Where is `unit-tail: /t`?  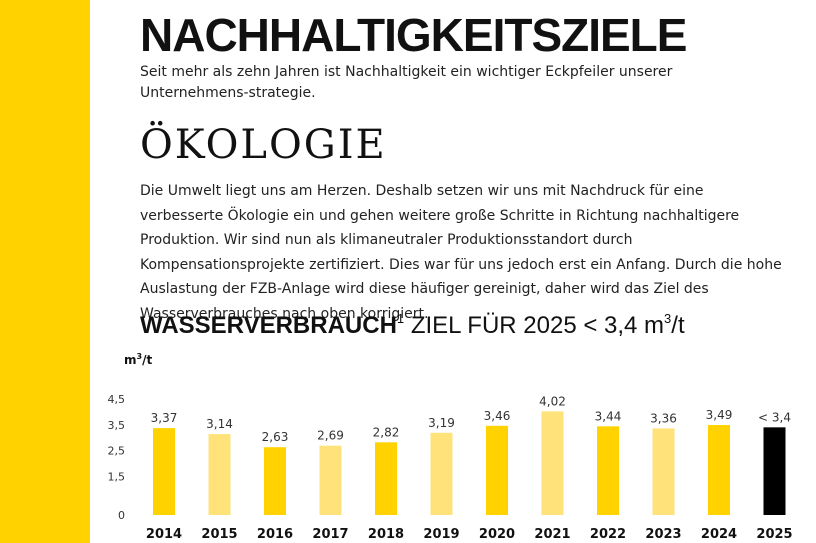
unit-tail: /t is located at coordinates (147, 360).